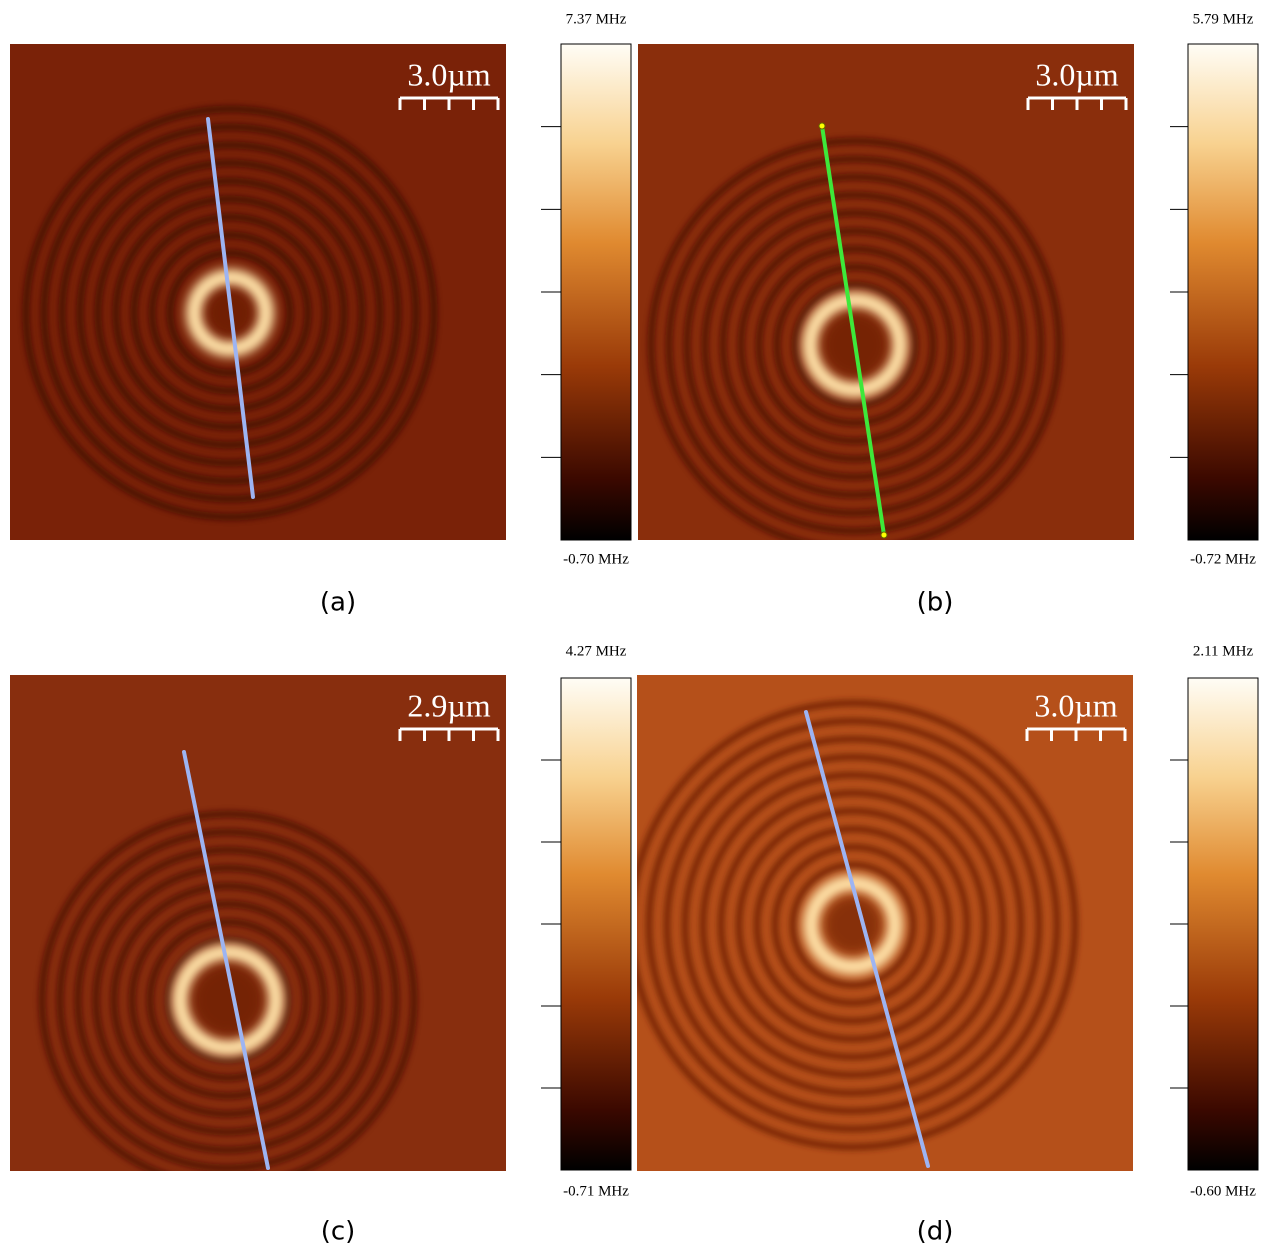 The image size is (1270, 1253). I want to click on colorbar-min: -0.72 MHz, so click(1223, 559).